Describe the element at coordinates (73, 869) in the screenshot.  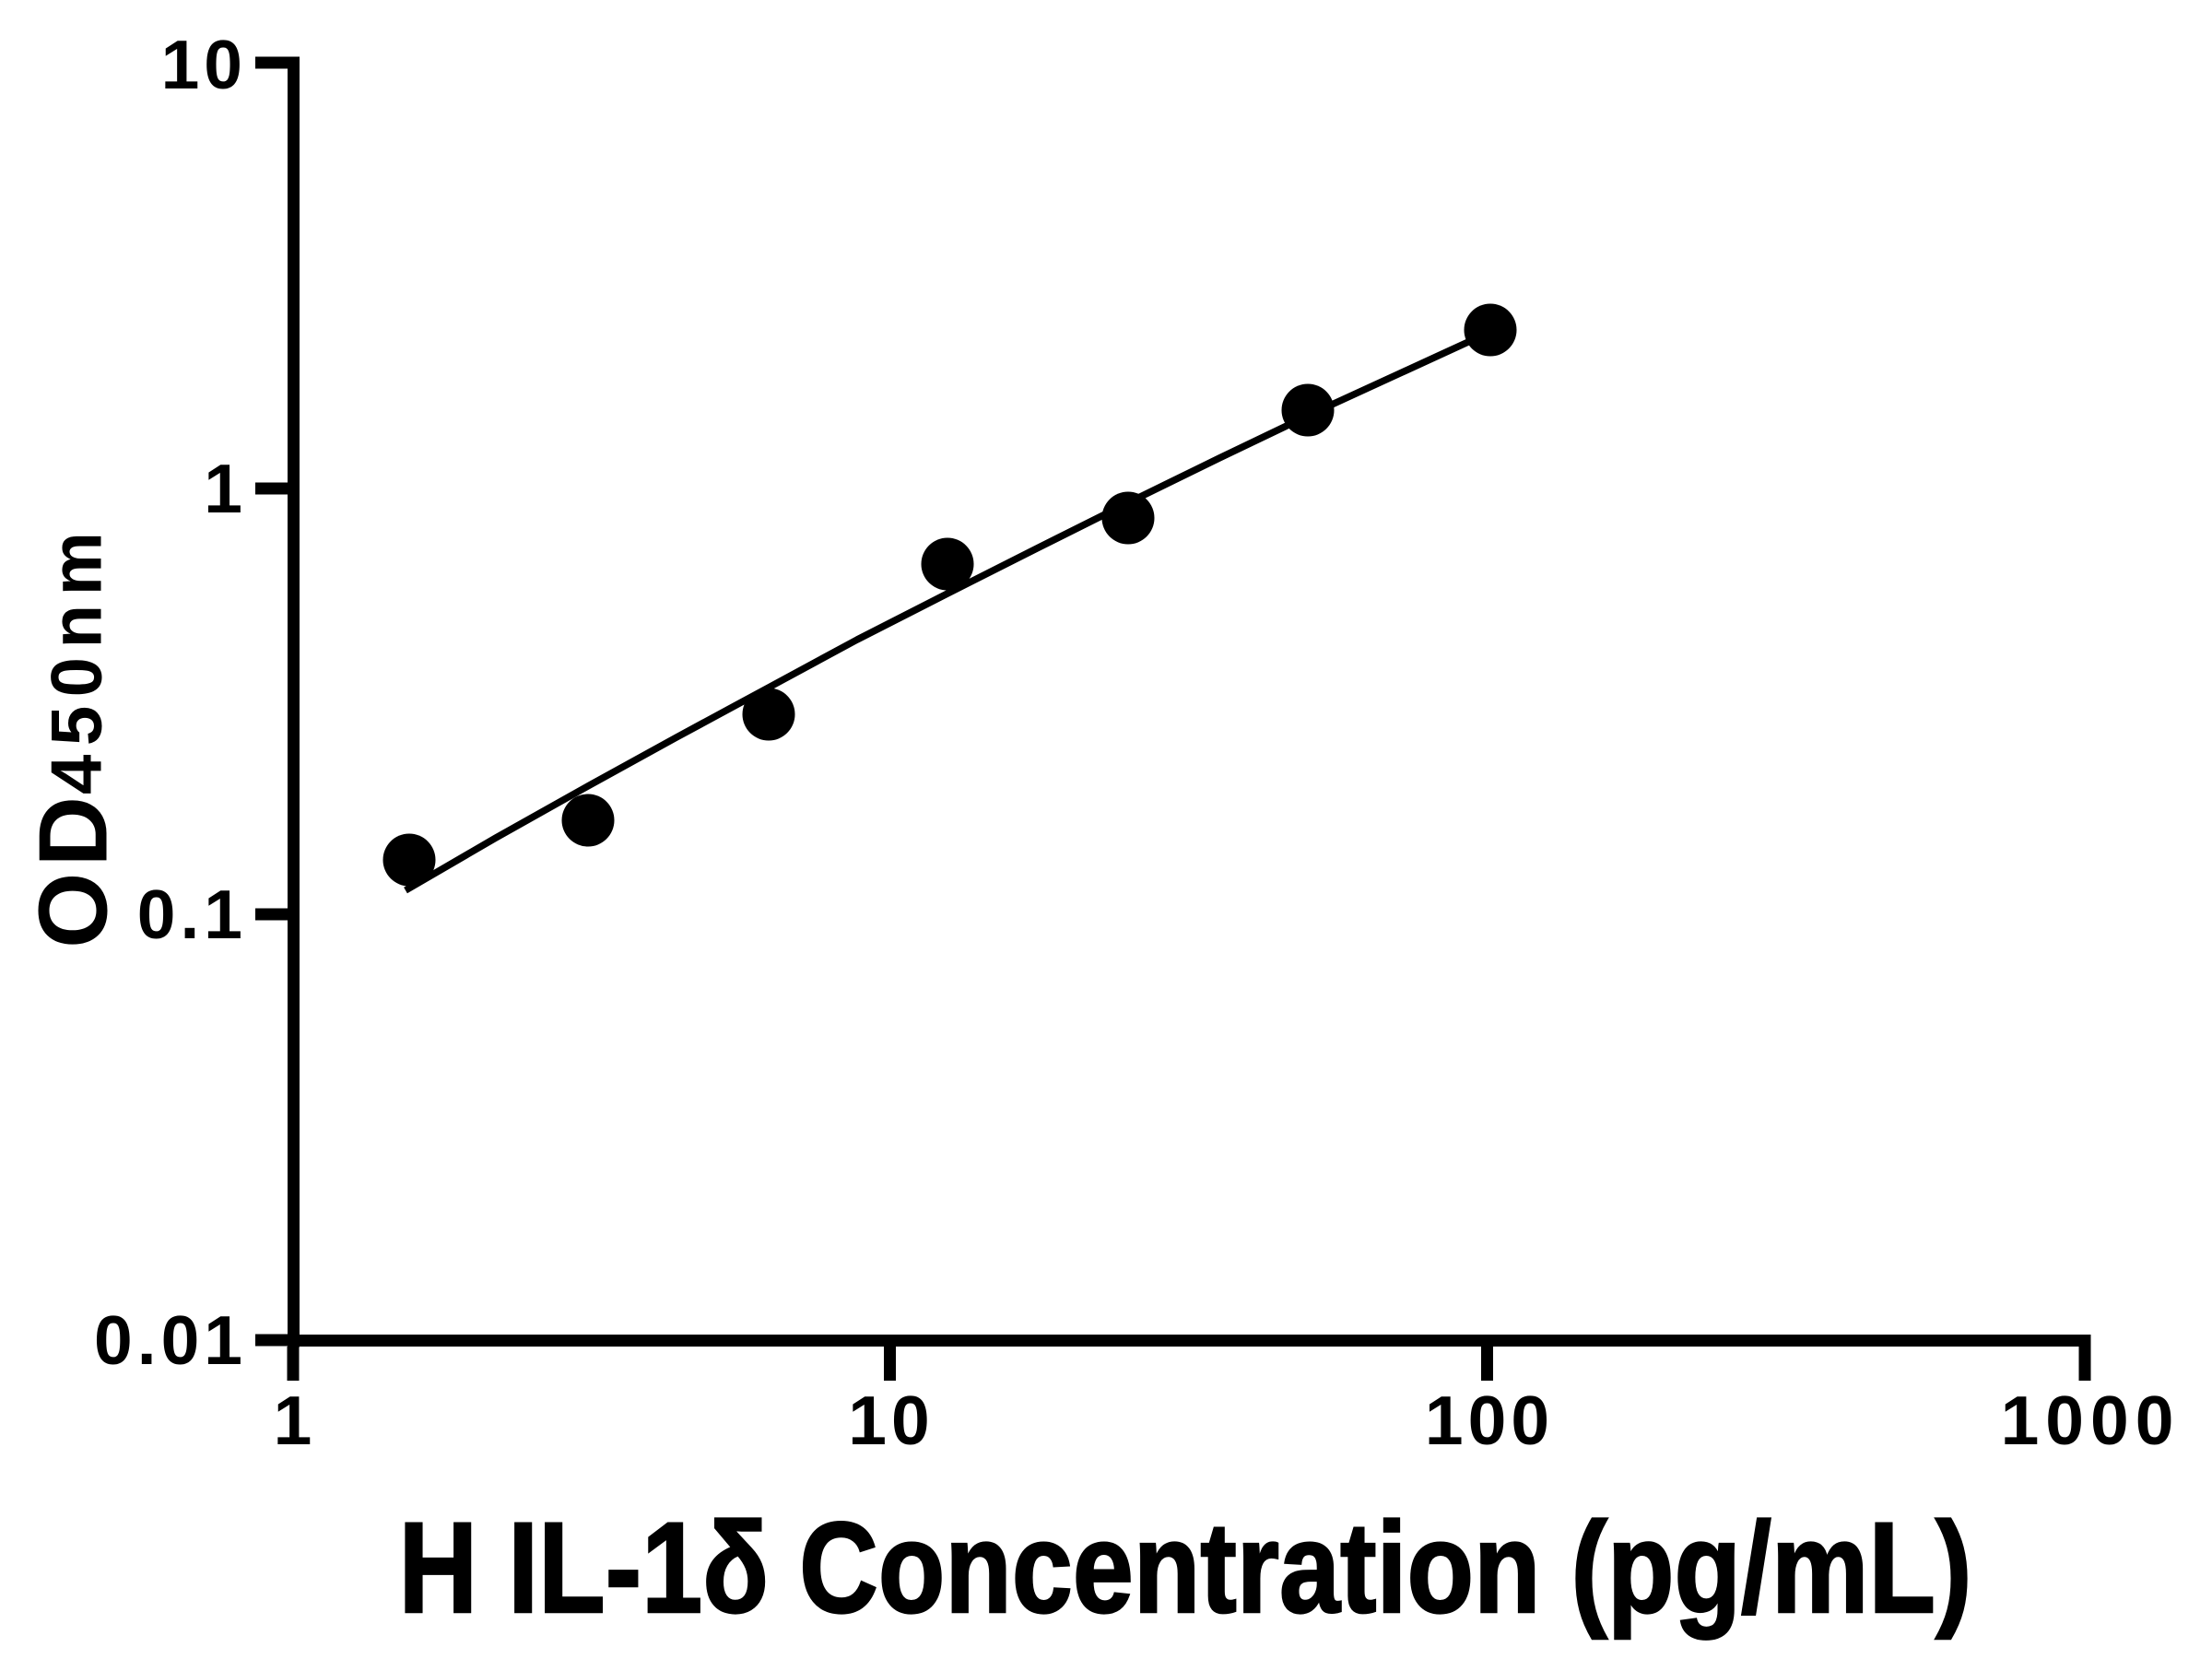
I see `svg-text: OD` at that location.